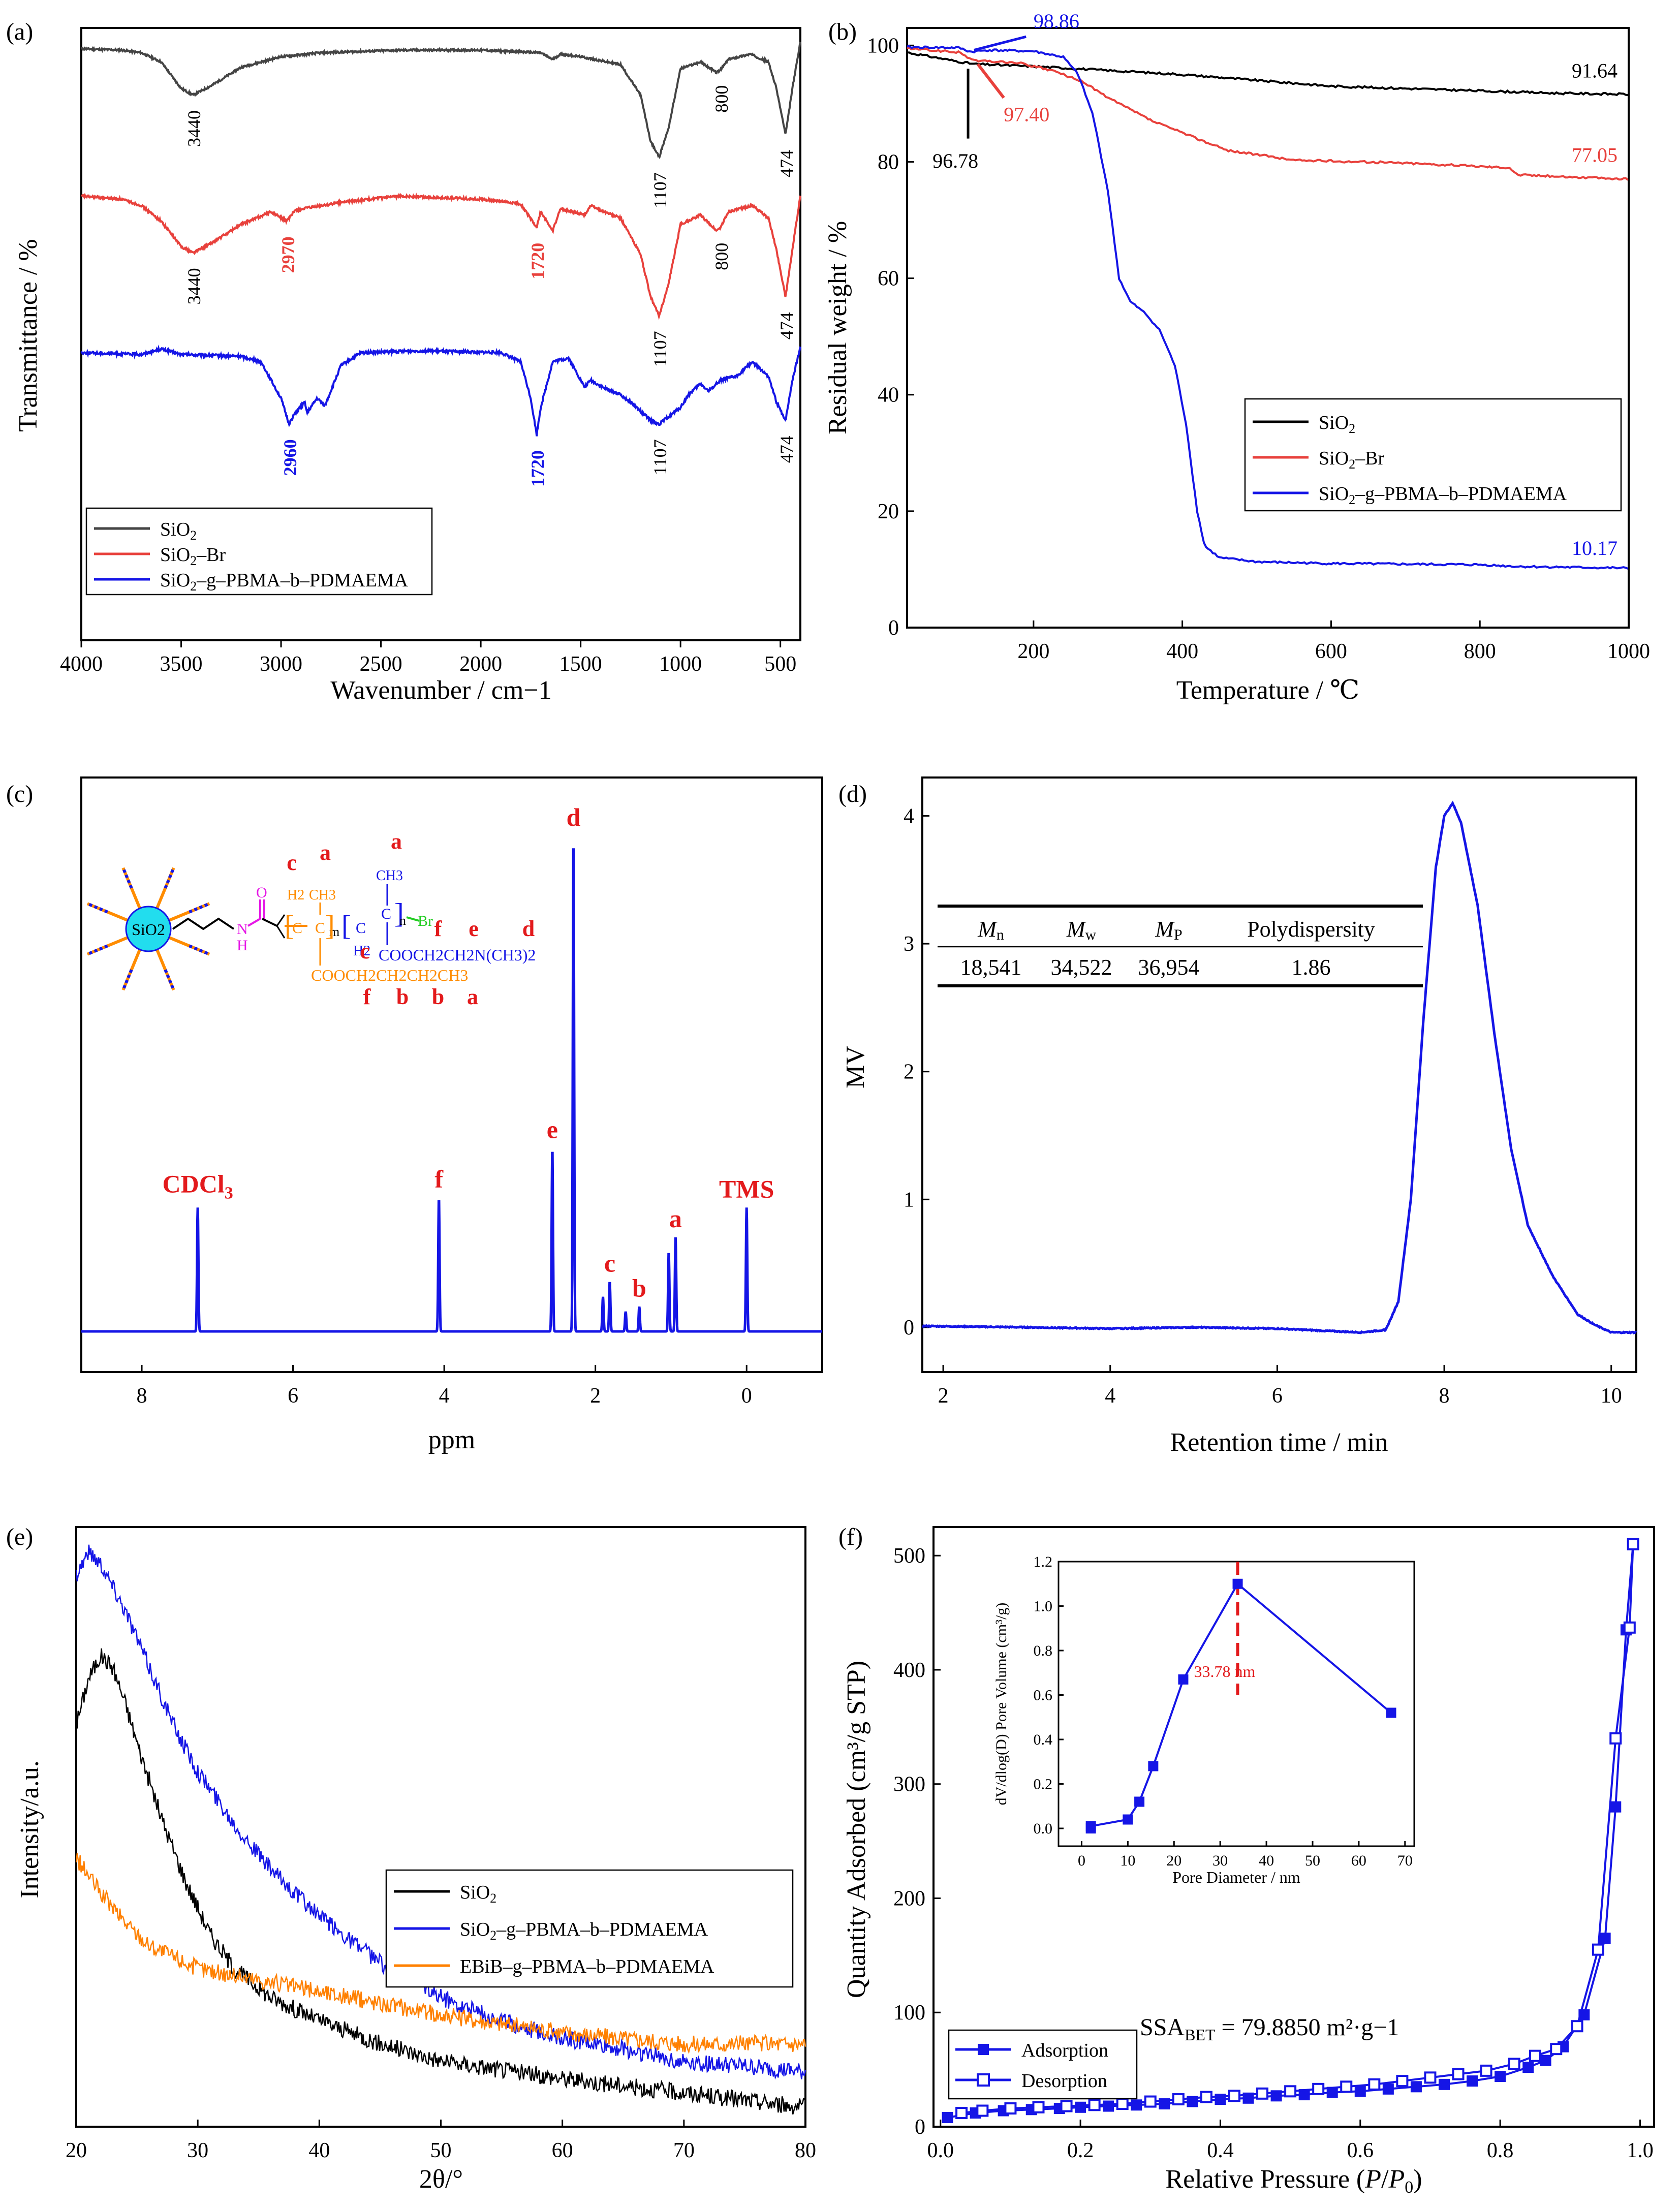  Describe the element at coordinates (909, 1670) in the screenshot. I see `bet-y-tick-label: 400` at that location.